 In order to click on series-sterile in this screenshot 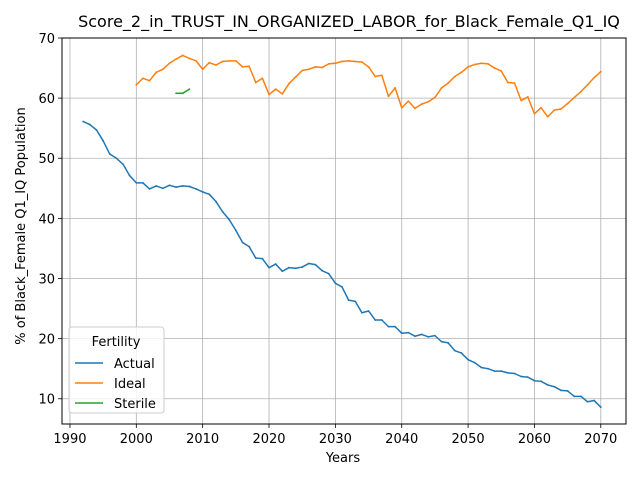, I will do `click(183, 91)`.